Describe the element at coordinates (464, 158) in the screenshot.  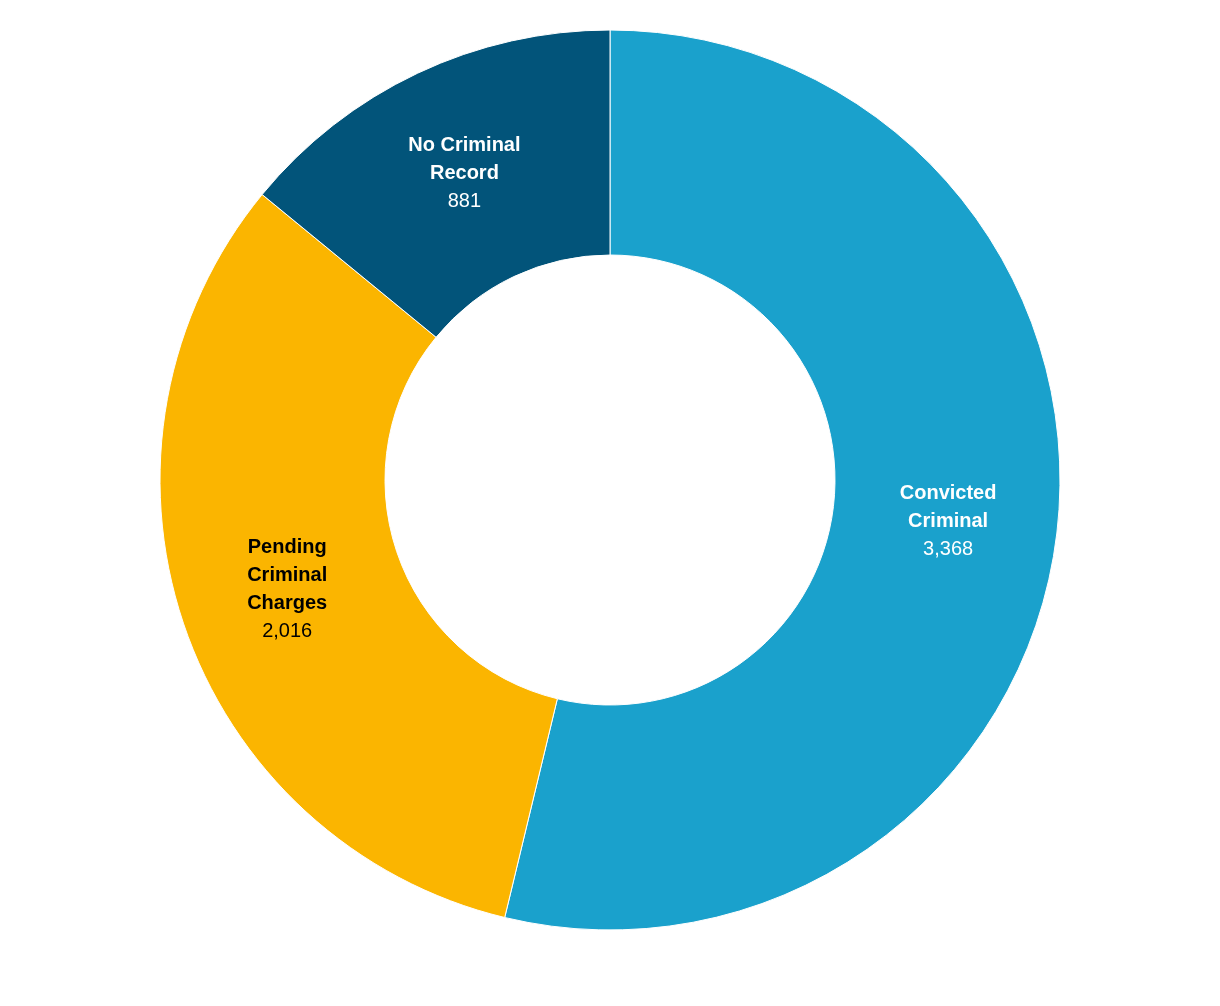
I see `slice-label: No Criminal Record` at that location.